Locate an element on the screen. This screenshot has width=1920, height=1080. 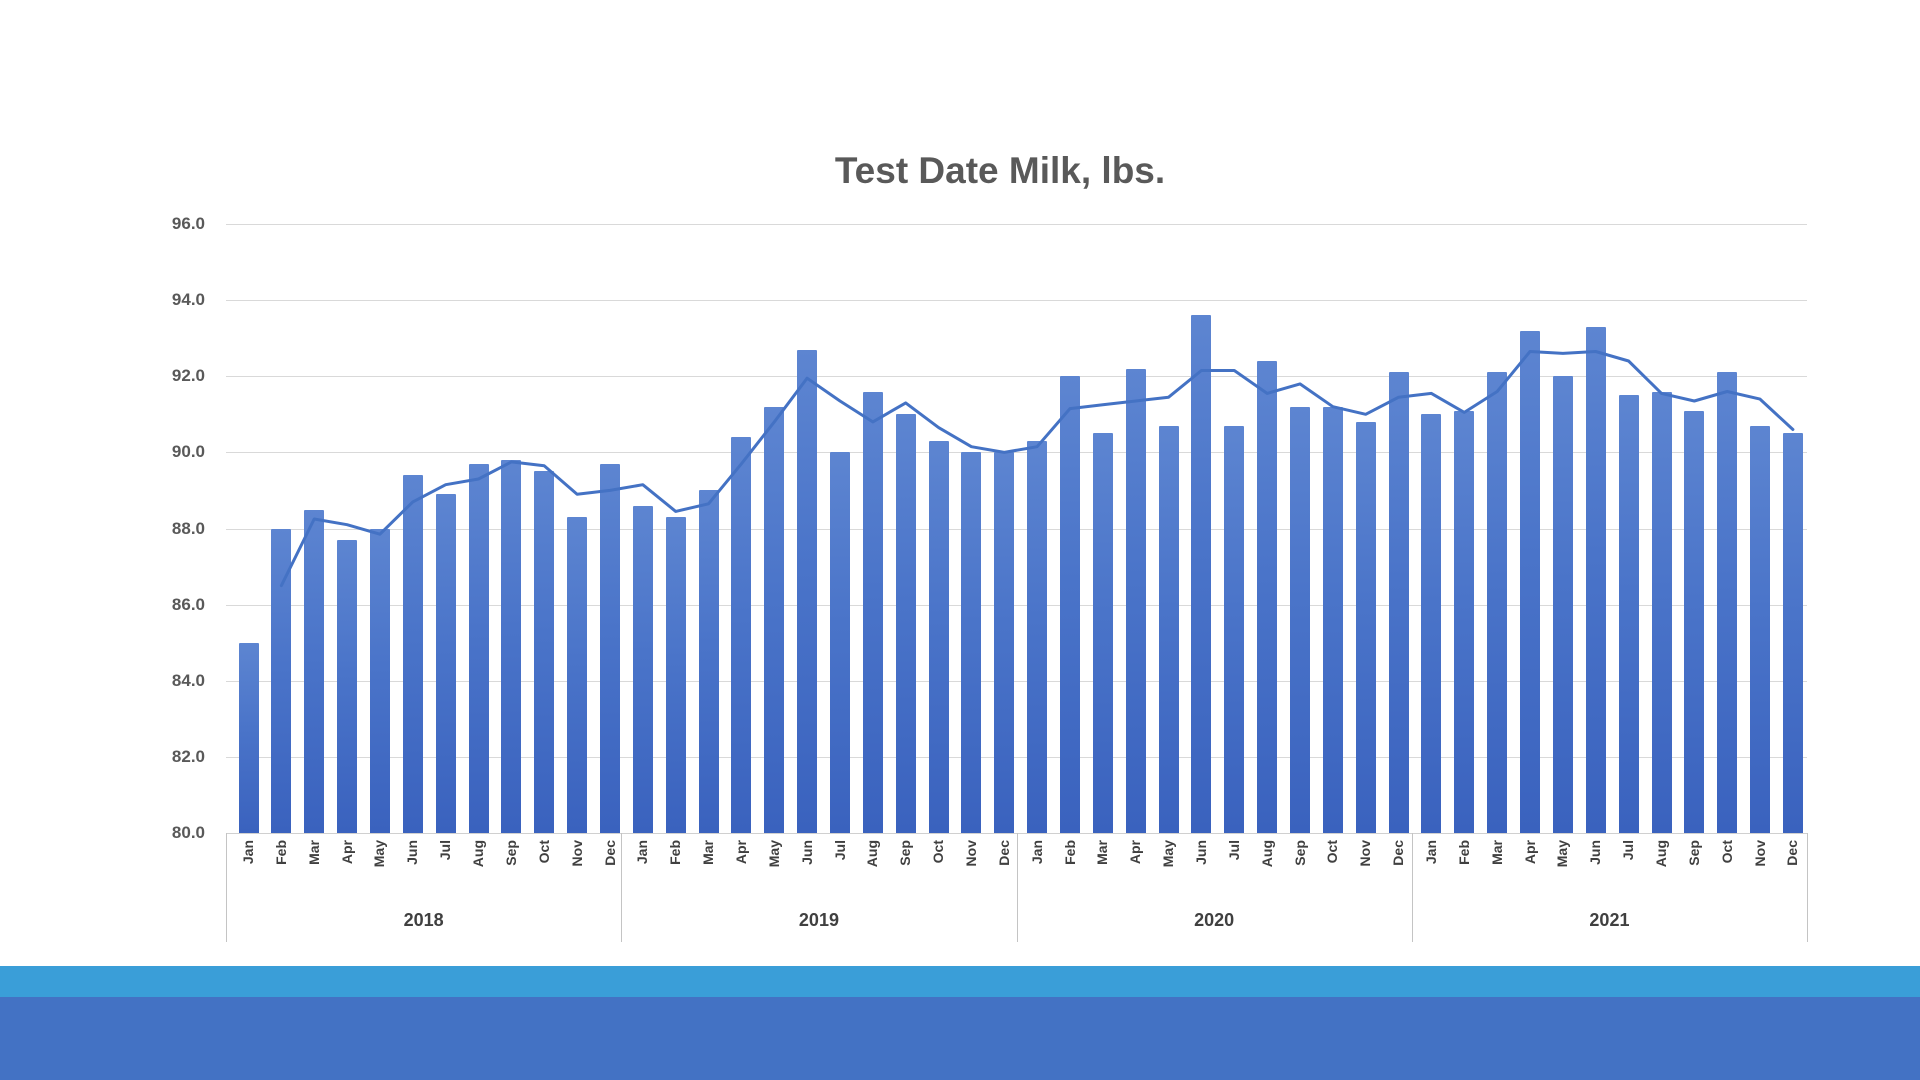
y-axis-tick-88.0: 88.0 is located at coordinates (188, 528).